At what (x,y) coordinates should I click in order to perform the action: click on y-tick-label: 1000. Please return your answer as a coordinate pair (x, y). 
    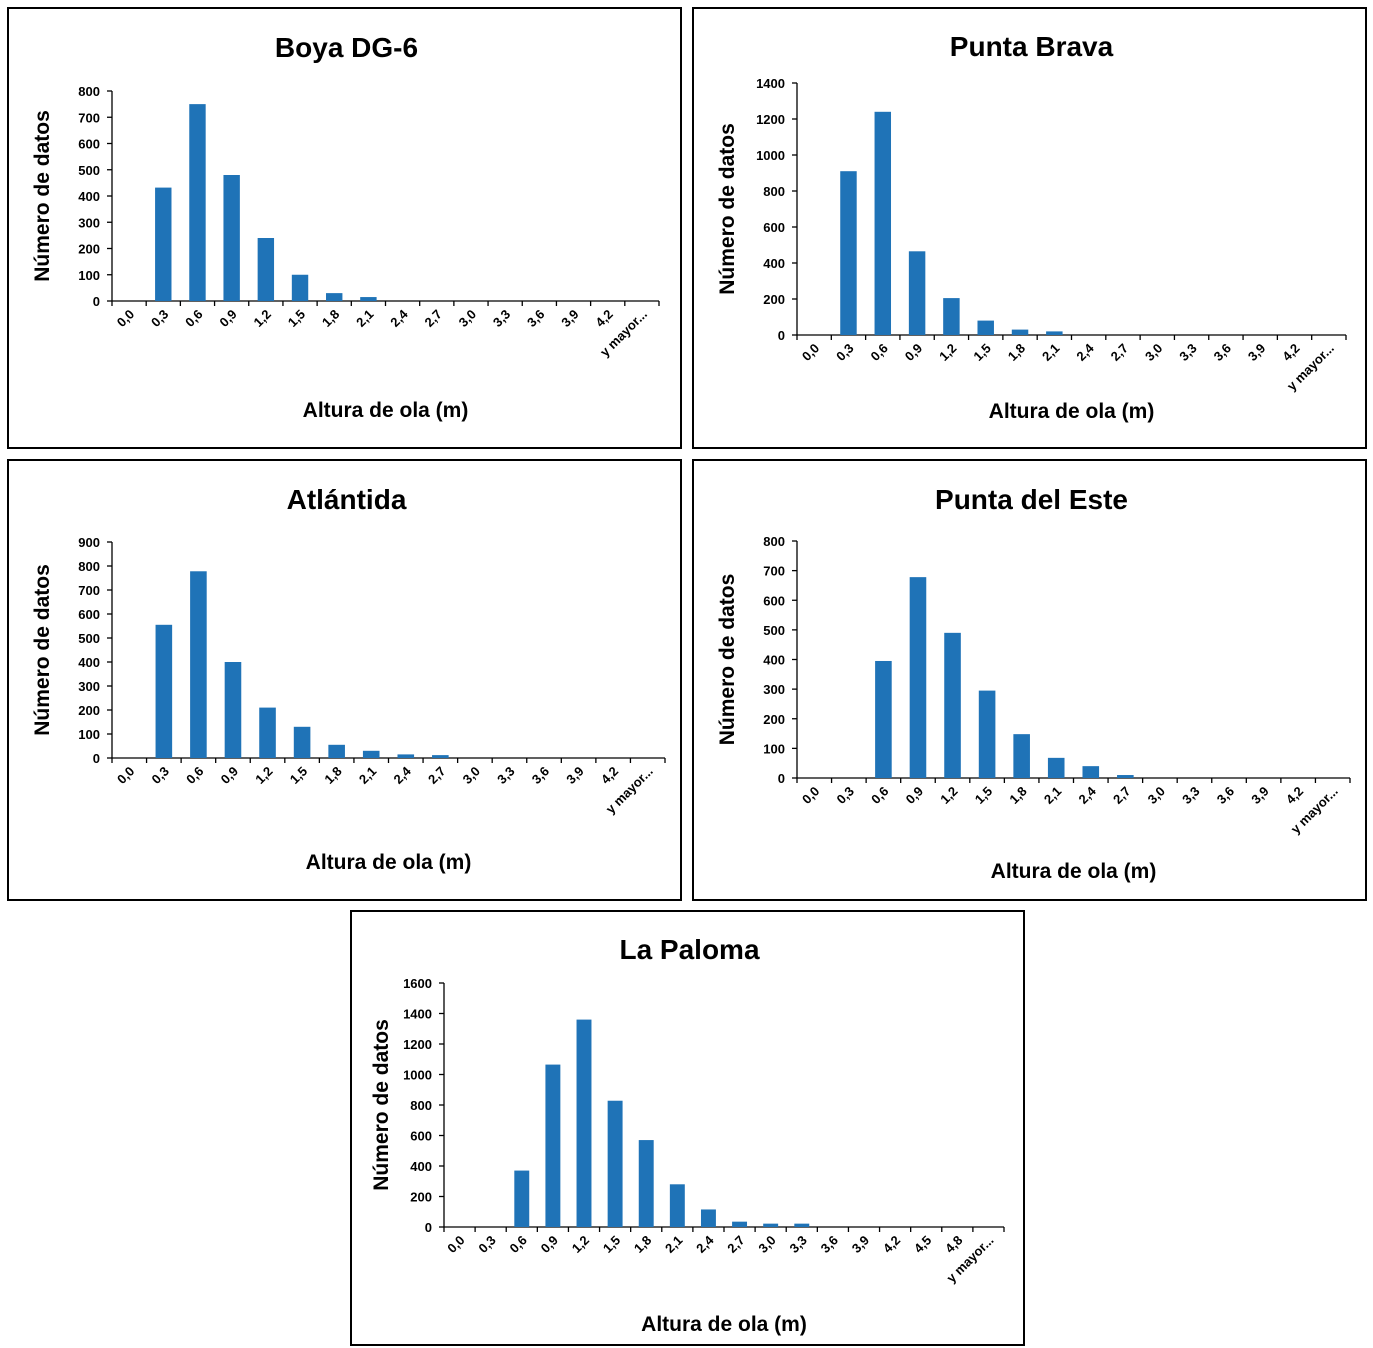
    Looking at the image, I should click on (770, 155).